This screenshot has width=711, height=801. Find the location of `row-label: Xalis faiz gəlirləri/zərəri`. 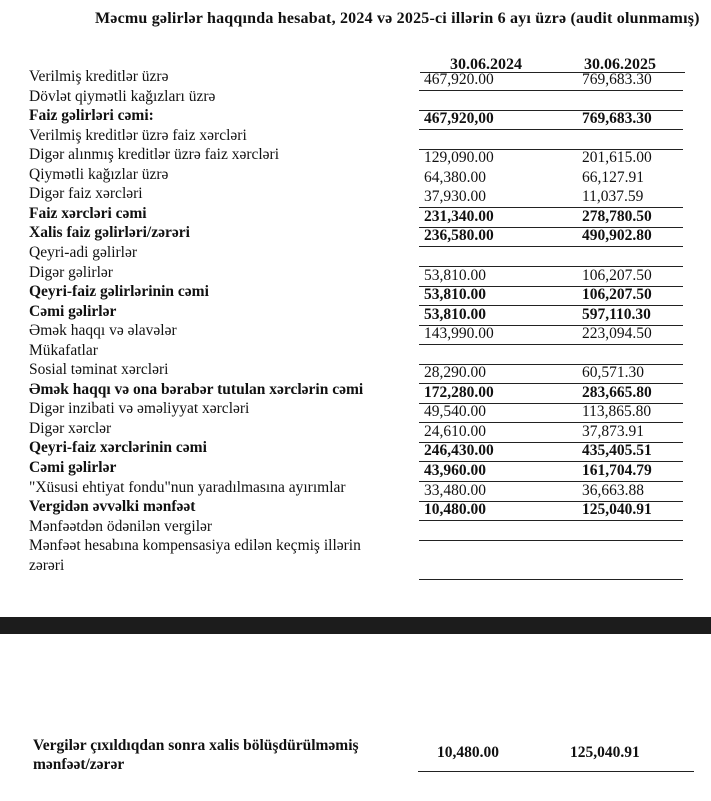

row-label: Xalis faiz gəlirləri/zərəri is located at coordinates (109, 233).